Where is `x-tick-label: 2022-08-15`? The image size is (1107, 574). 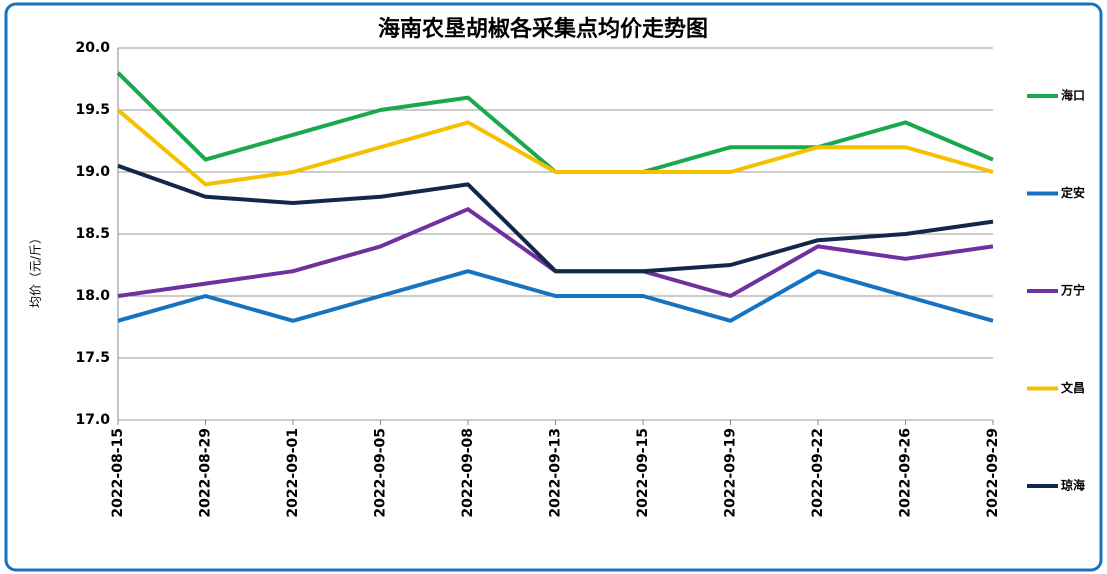
x-tick-label: 2022-08-15 is located at coordinates (118, 473).